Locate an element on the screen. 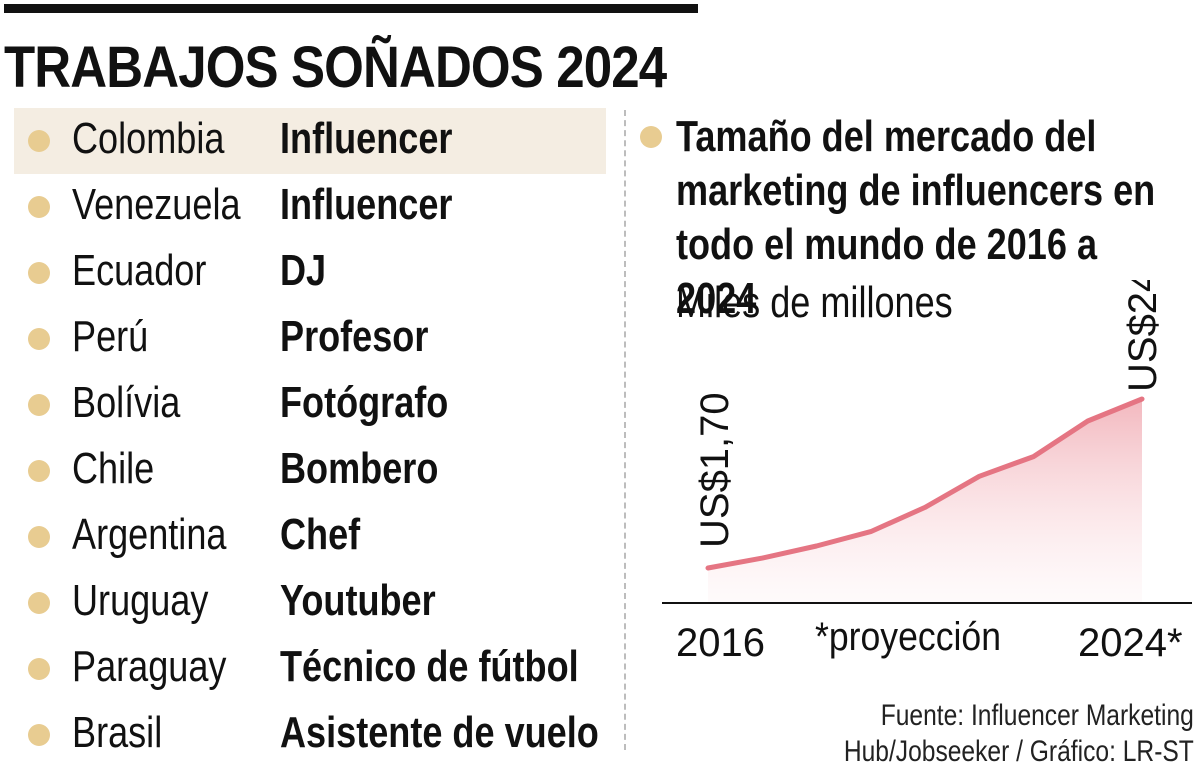 The width and height of the screenshot is (1200, 774). job-label: Asistente de vuelo is located at coordinates (439, 732).